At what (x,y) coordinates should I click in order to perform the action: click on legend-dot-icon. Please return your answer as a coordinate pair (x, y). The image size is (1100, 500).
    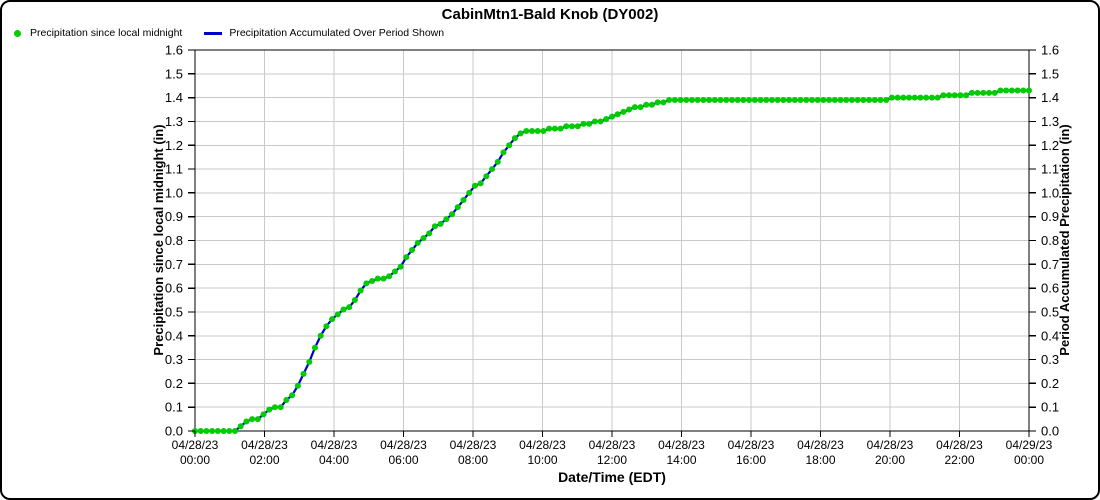
    Looking at the image, I should click on (17, 33).